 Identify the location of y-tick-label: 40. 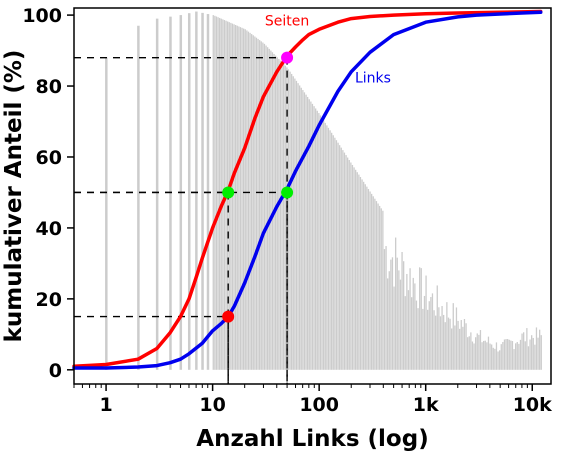
(49, 229).